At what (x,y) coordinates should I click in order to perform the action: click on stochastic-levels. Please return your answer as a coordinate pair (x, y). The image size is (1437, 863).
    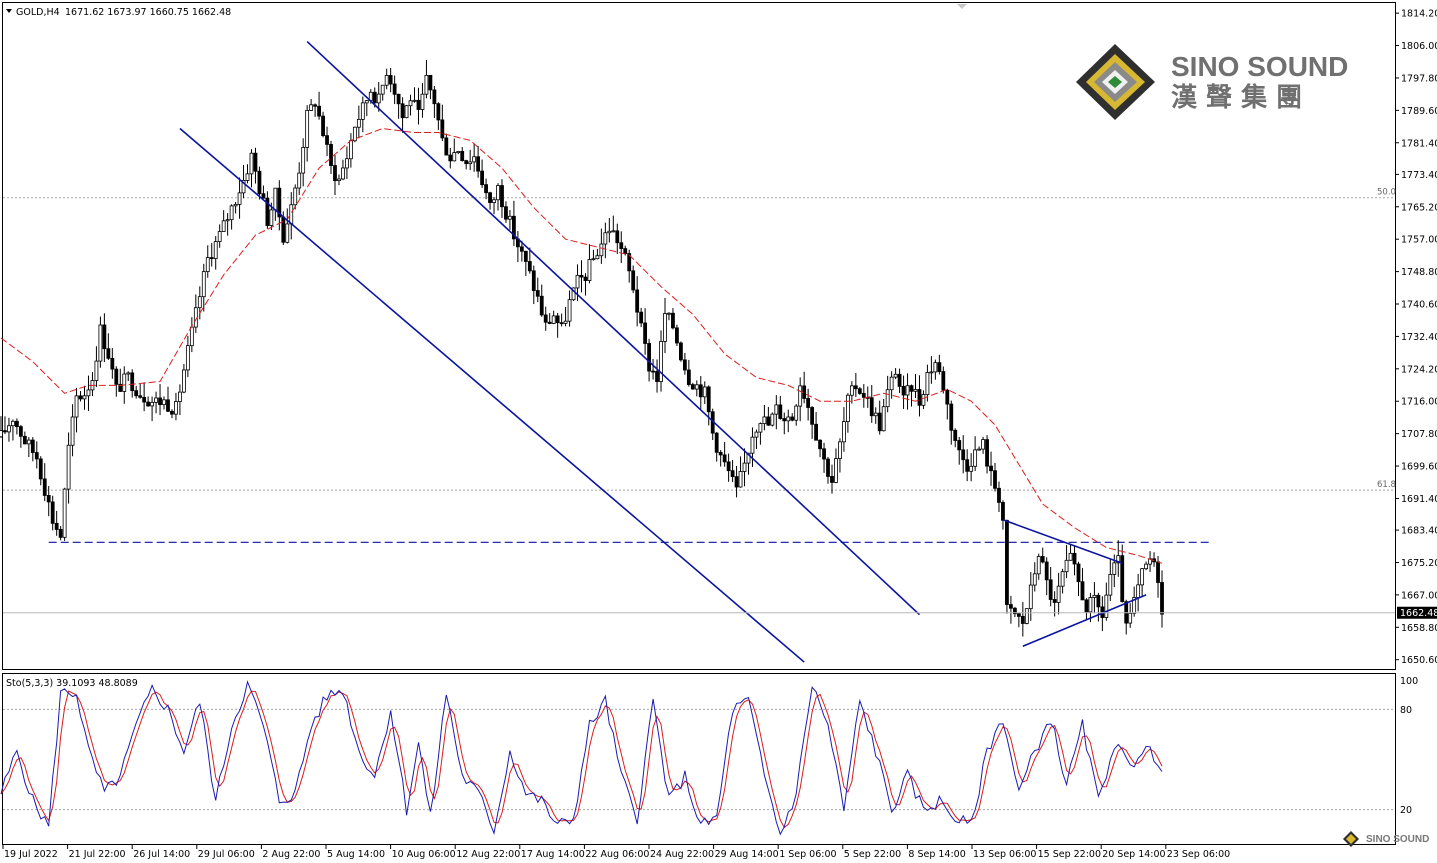
    Looking at the image, I should click on (699, 759).